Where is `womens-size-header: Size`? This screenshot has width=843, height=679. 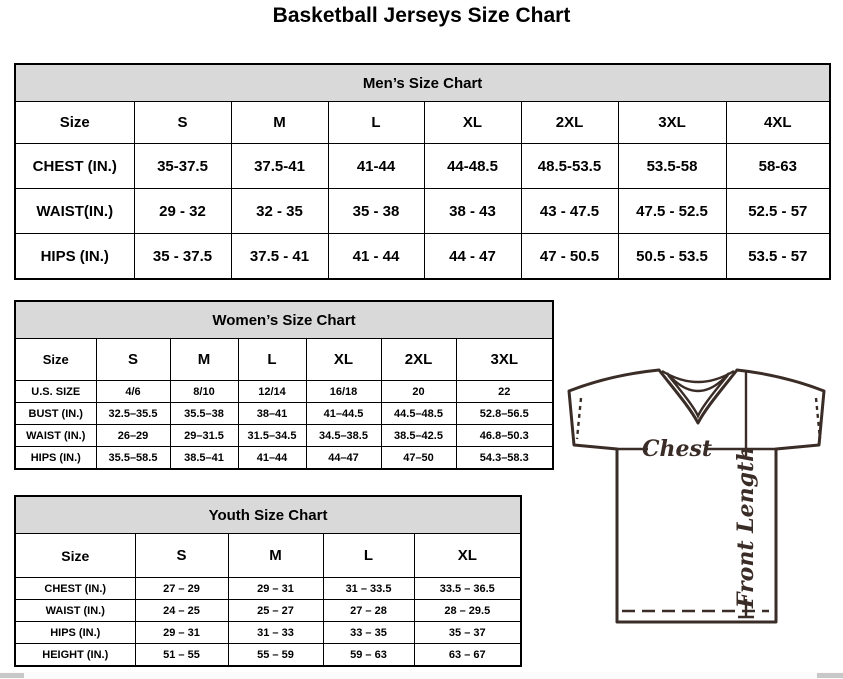 womens-size-header: Size is located at coordinates (55, 359).